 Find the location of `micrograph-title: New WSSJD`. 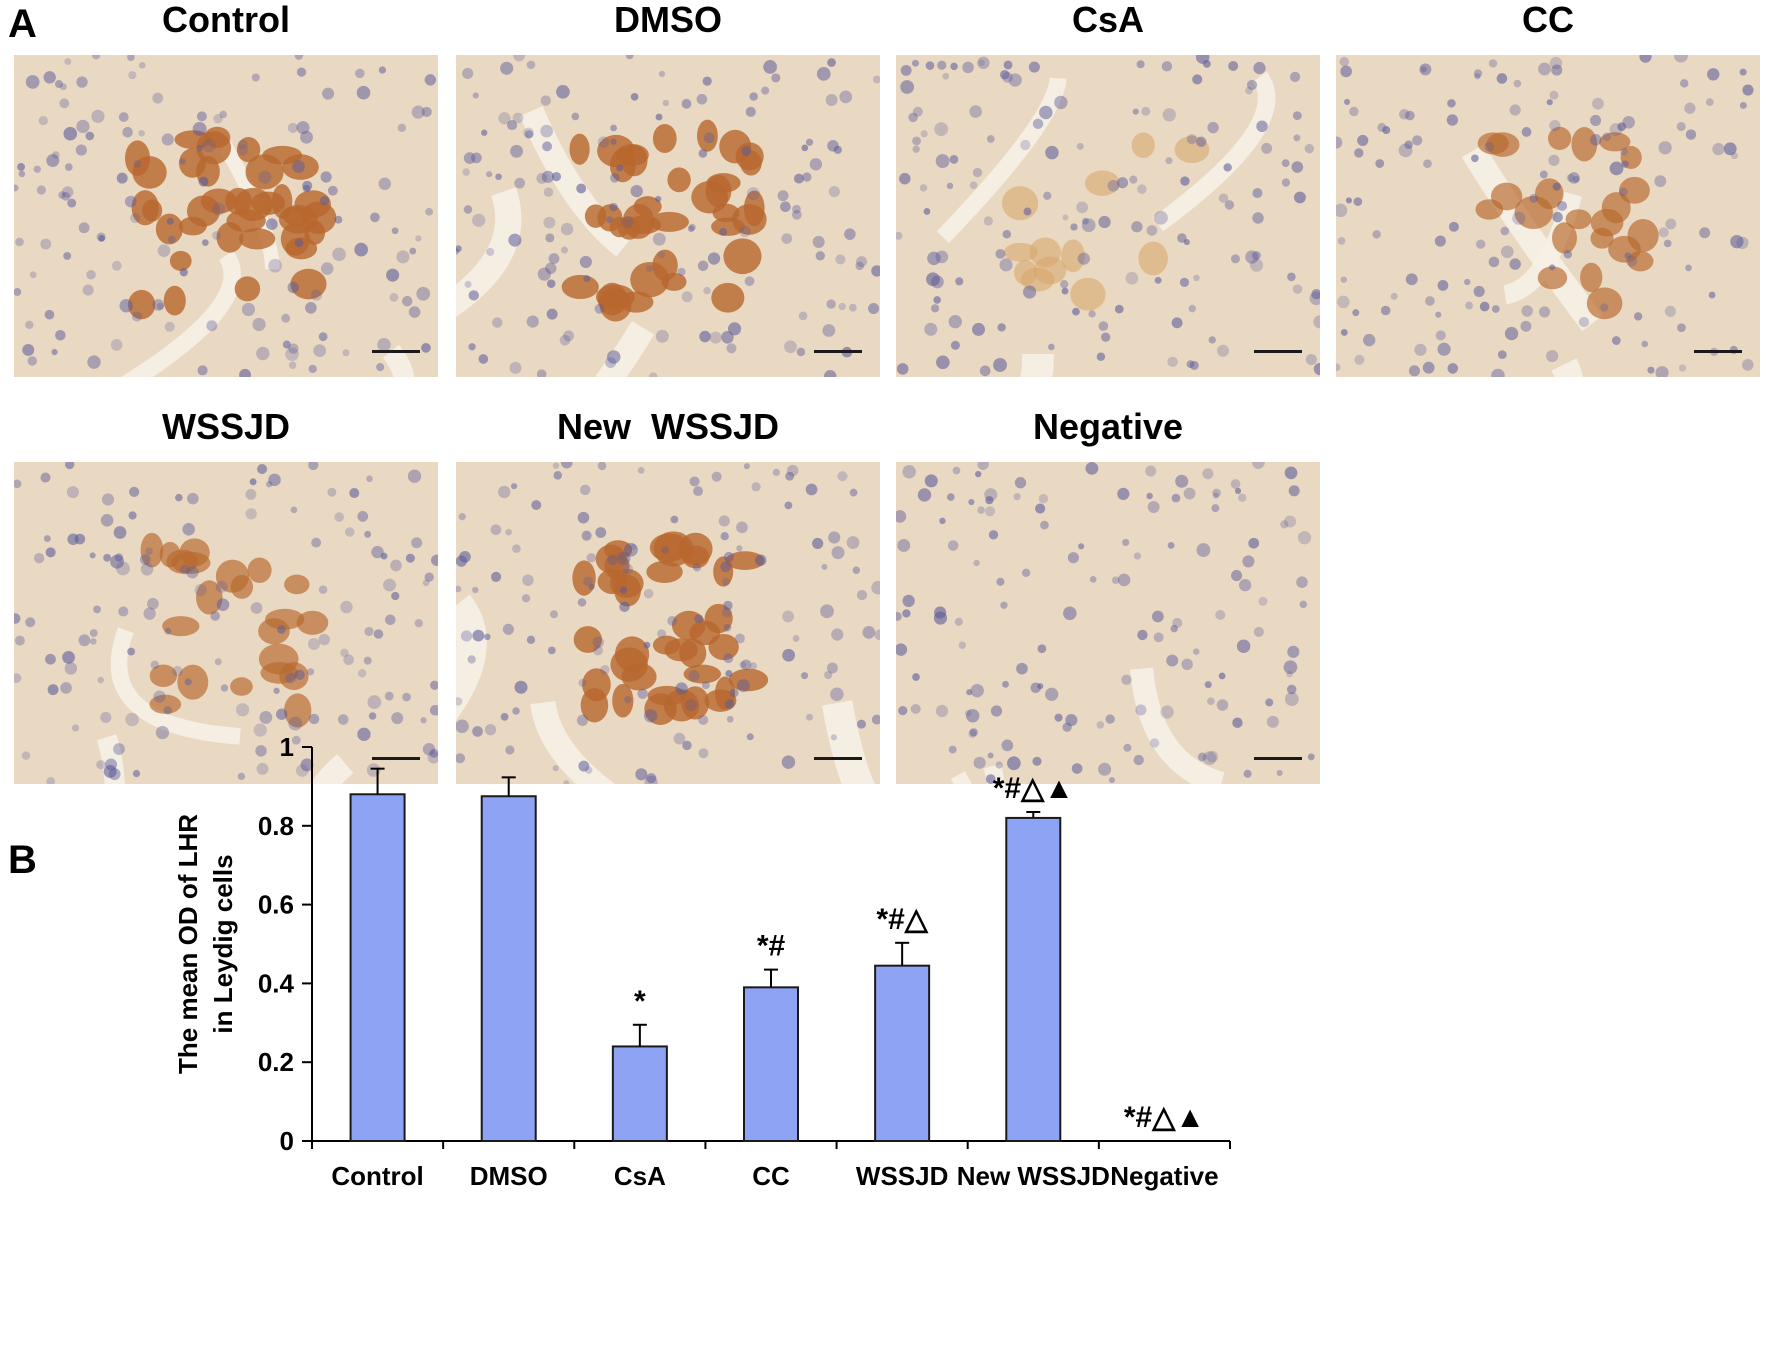

micrograph-title: New WSSJD is located at coordinates (668, 426).